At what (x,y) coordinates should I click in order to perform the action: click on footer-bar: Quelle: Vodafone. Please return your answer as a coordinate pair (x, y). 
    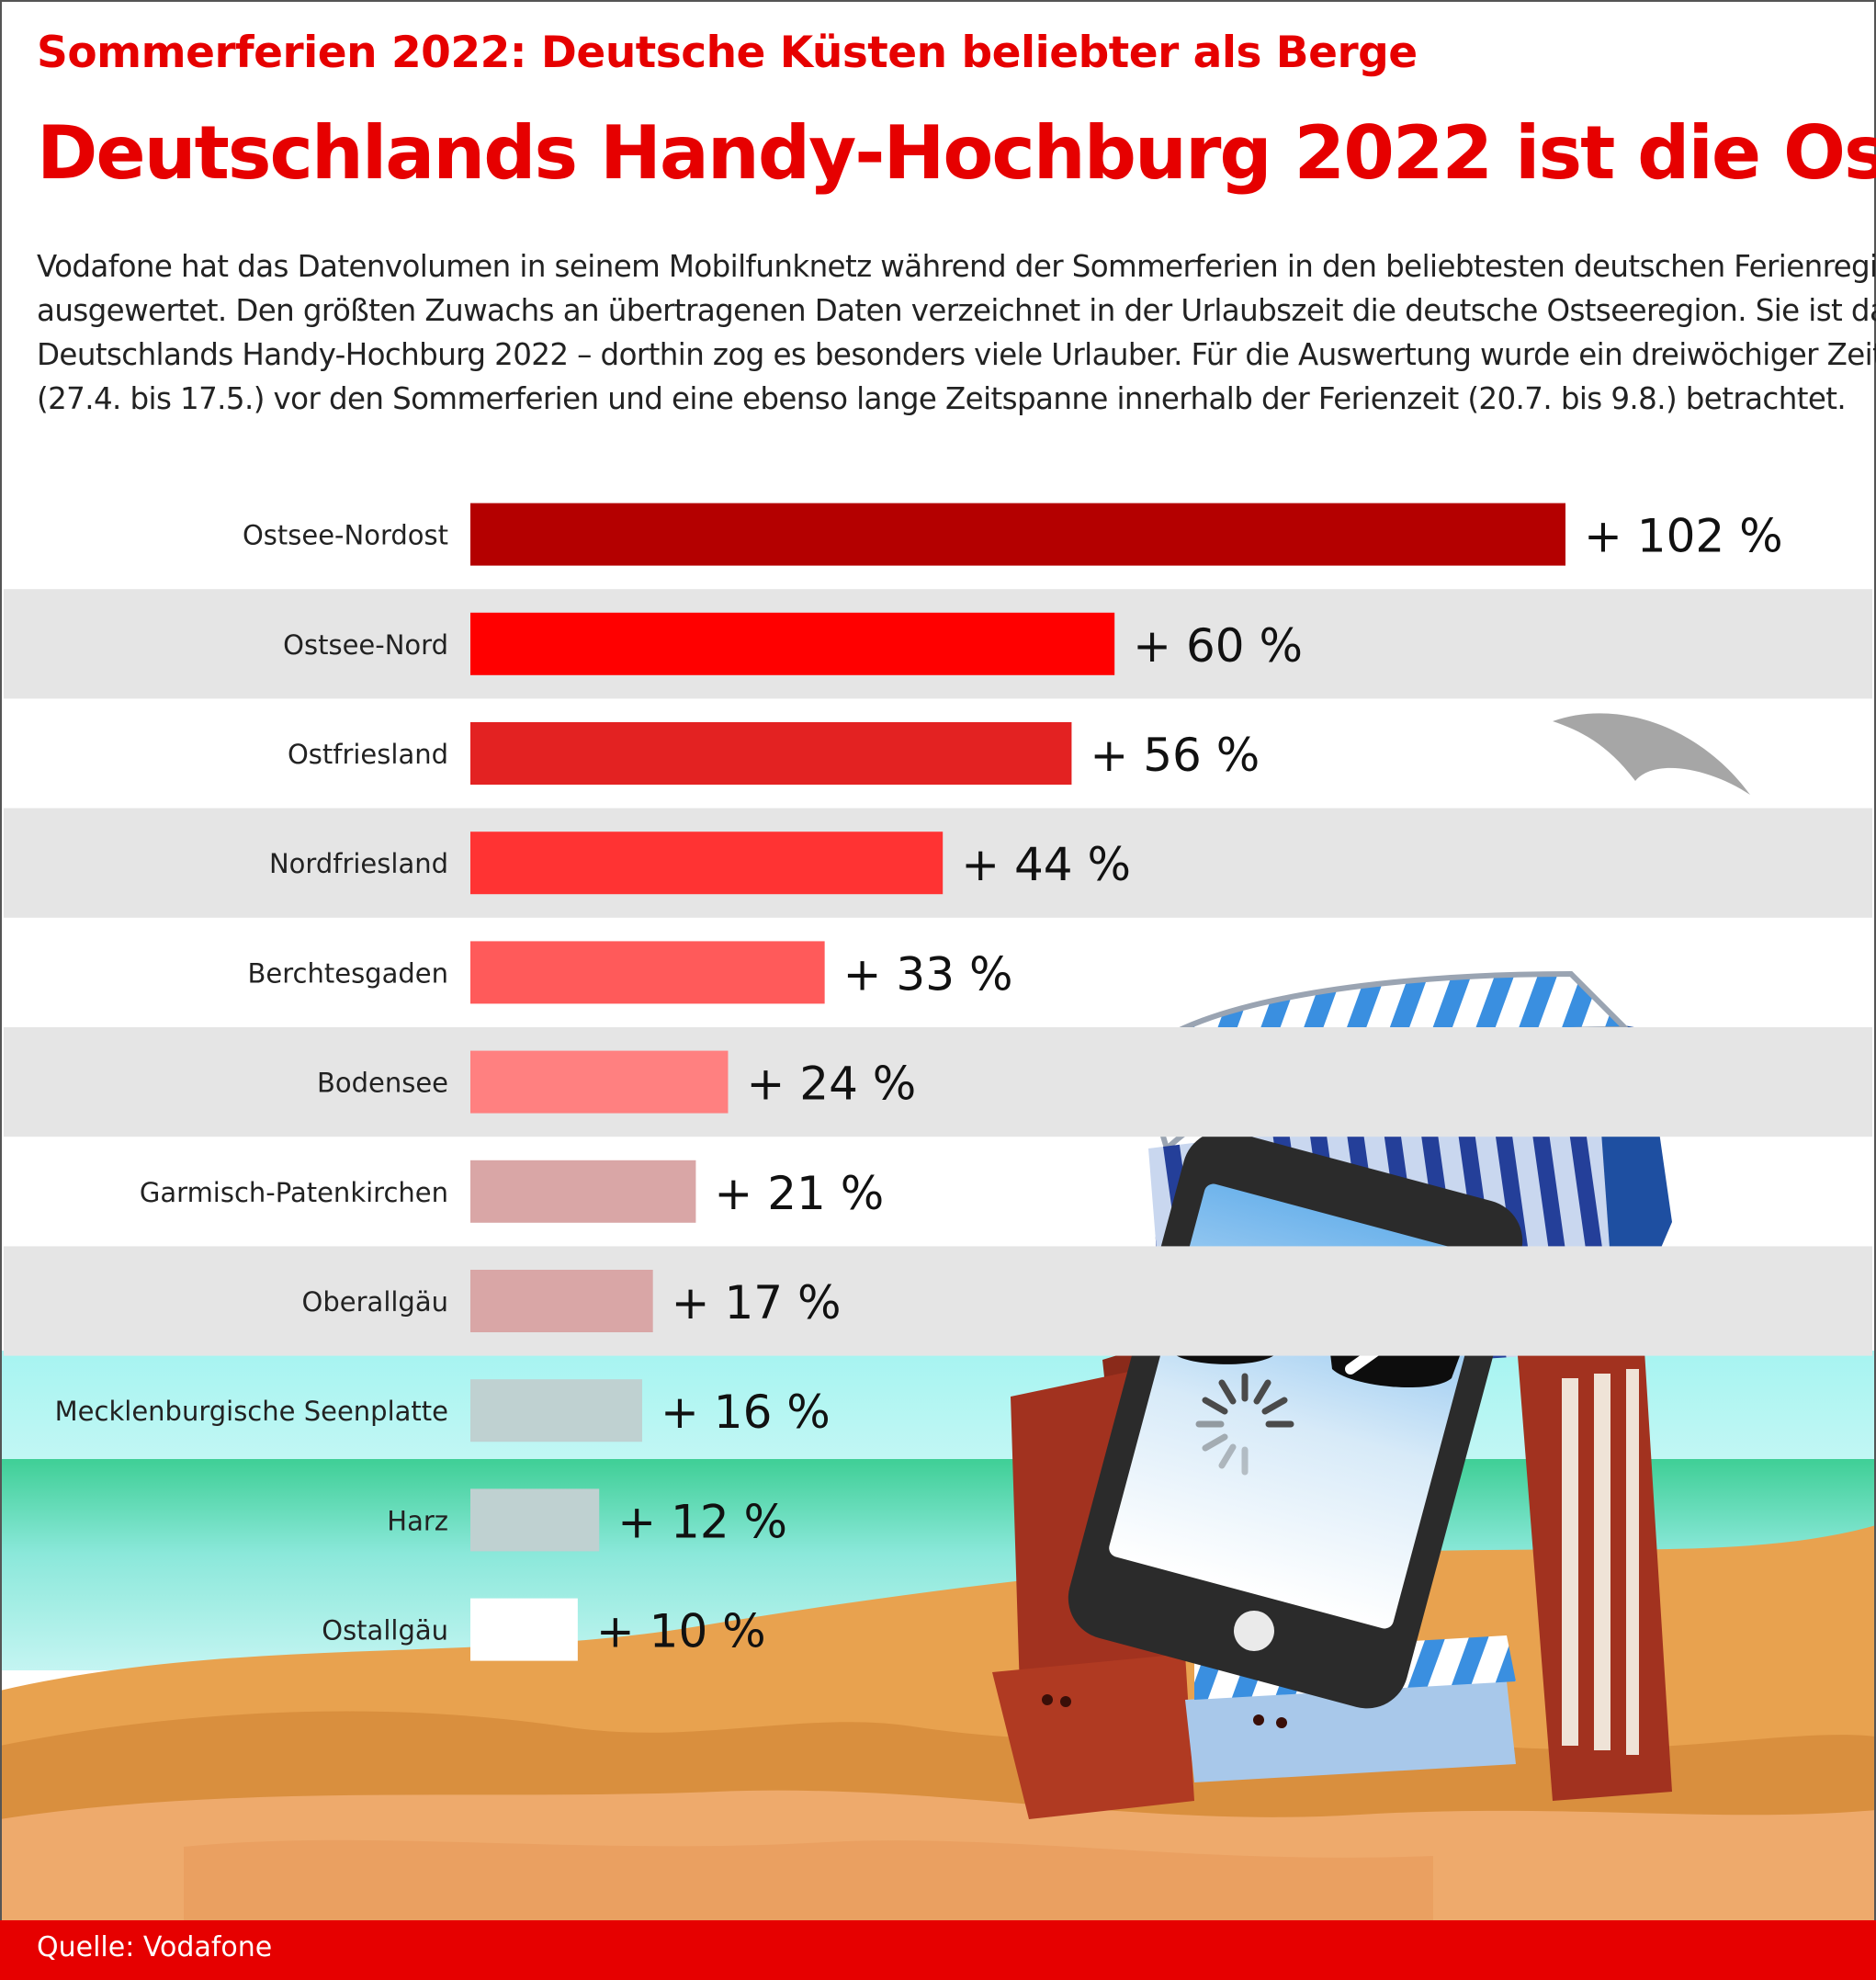
    Looking at the image, I should click on (938, 1950).